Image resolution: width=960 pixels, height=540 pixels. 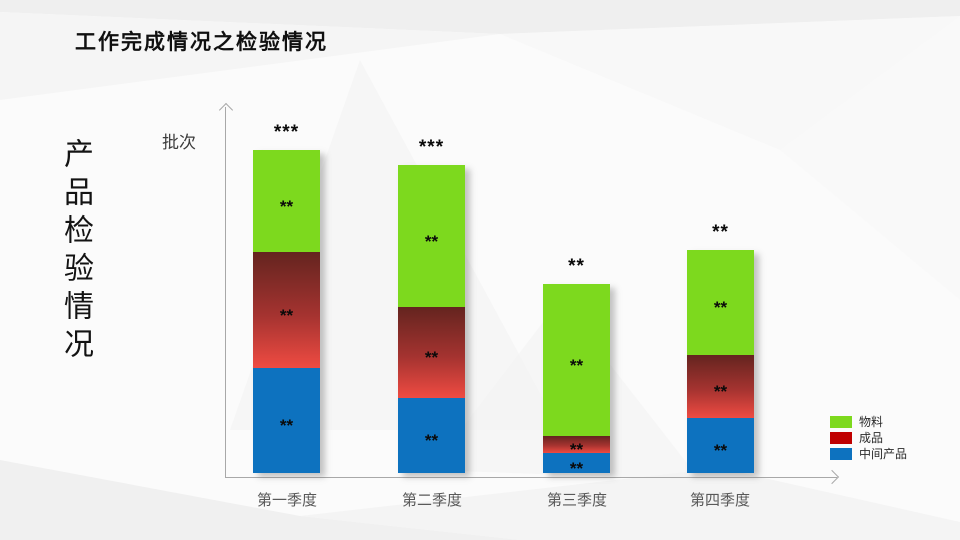 I want to click on x-axis-label: 第四季度, so click(x=719, y=500).